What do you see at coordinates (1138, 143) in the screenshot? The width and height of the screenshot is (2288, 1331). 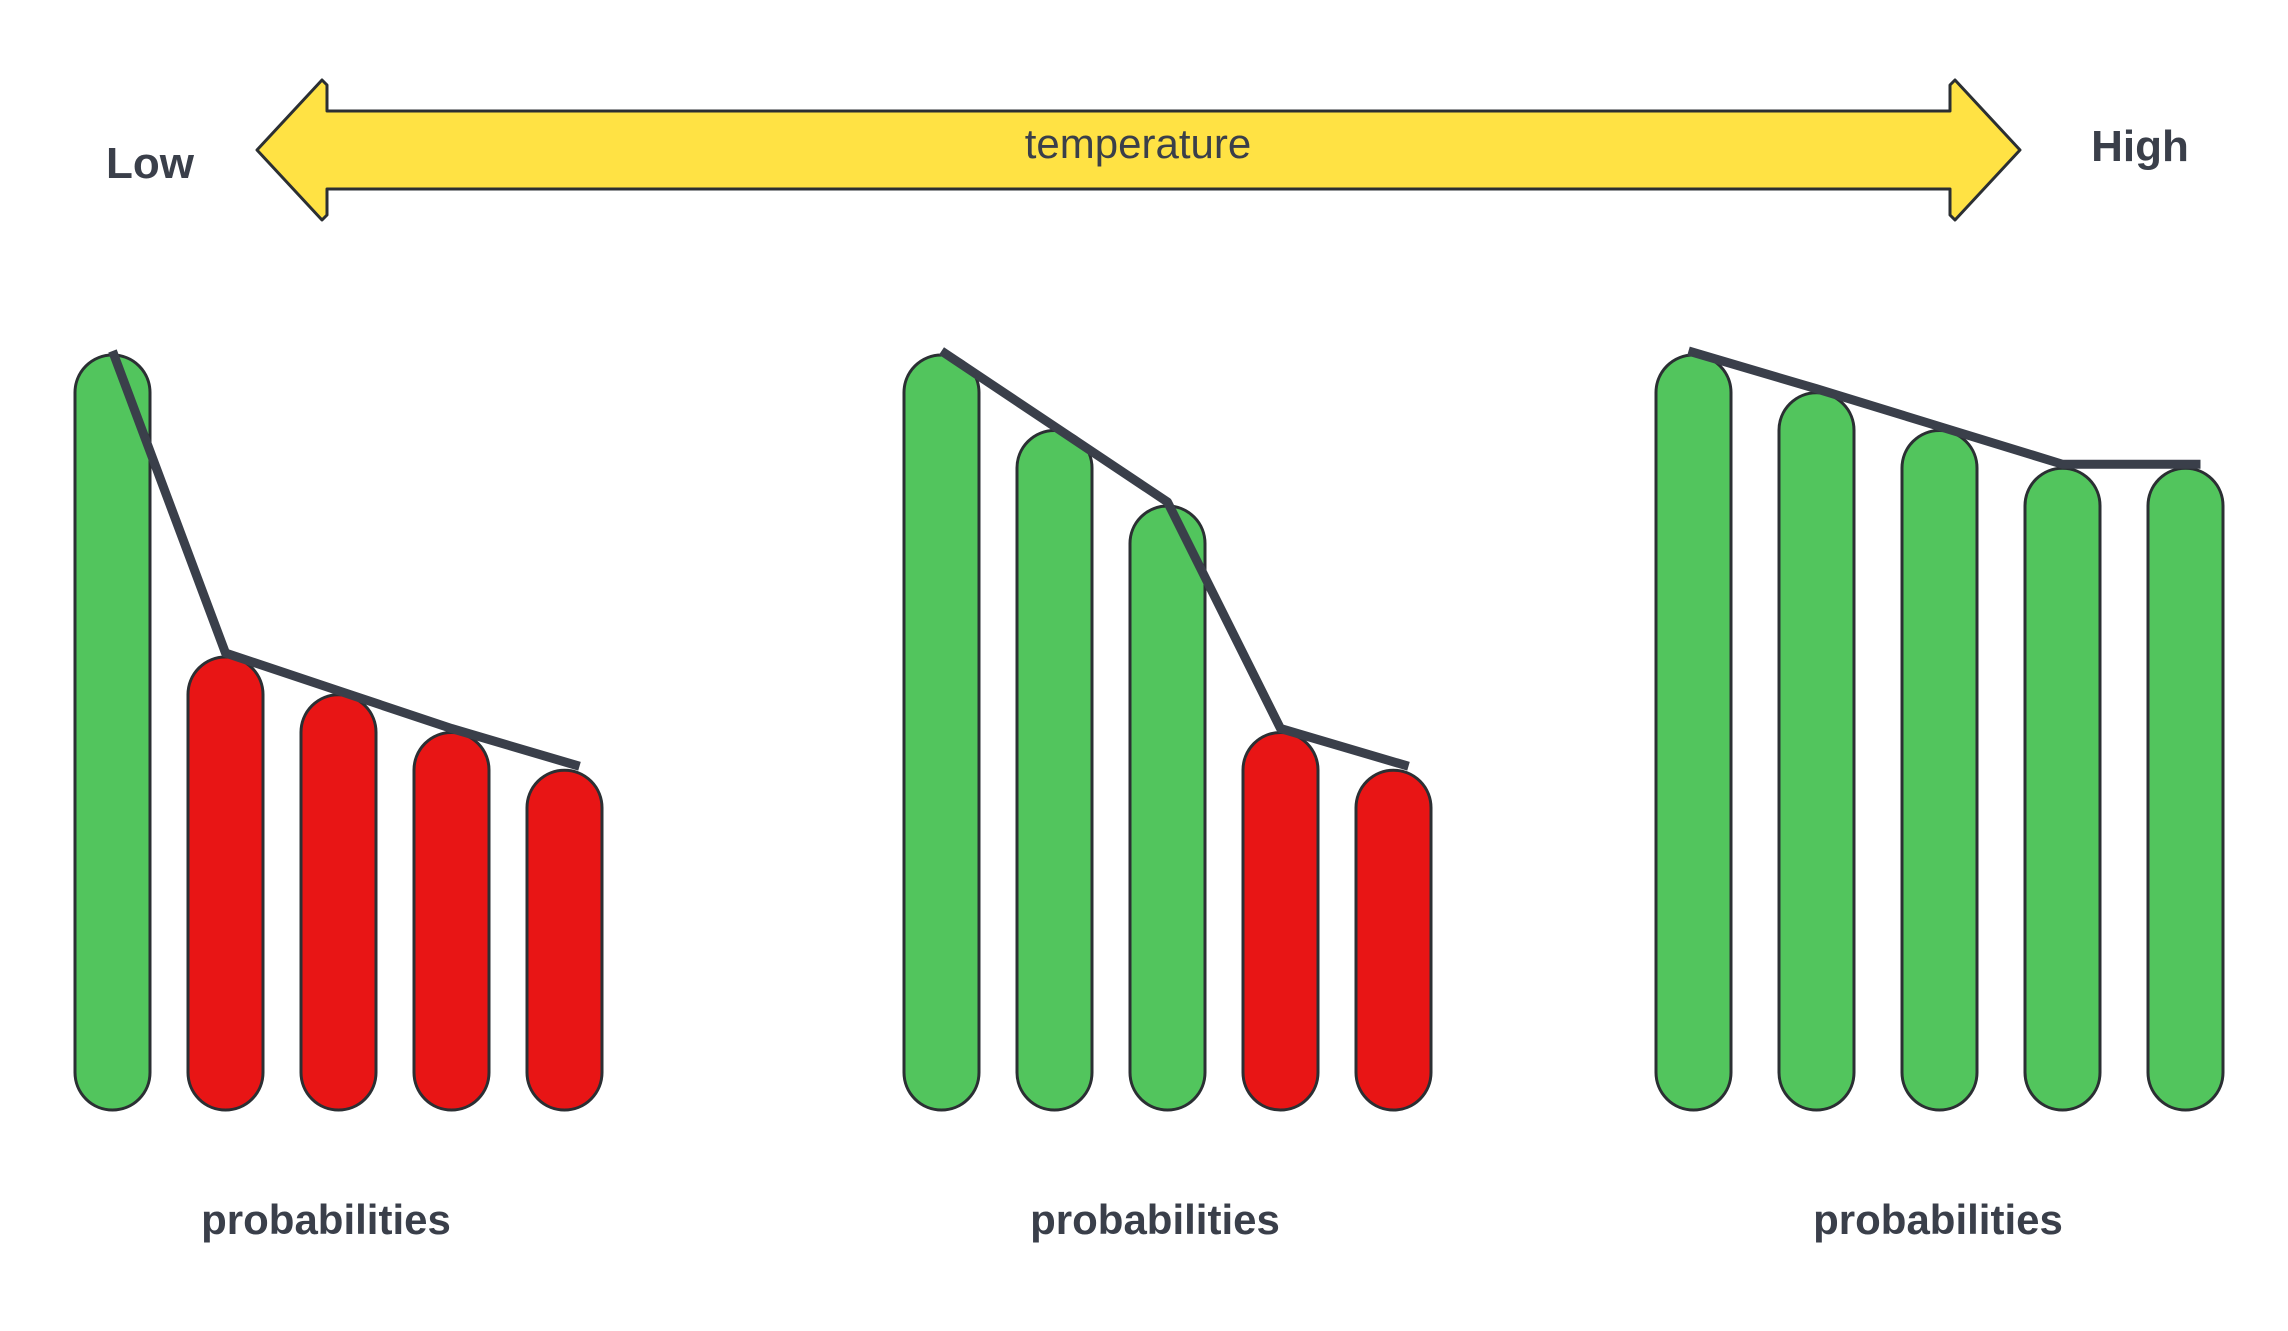 I see `temperature-label: temperature` at bounding box center [1138, 143].